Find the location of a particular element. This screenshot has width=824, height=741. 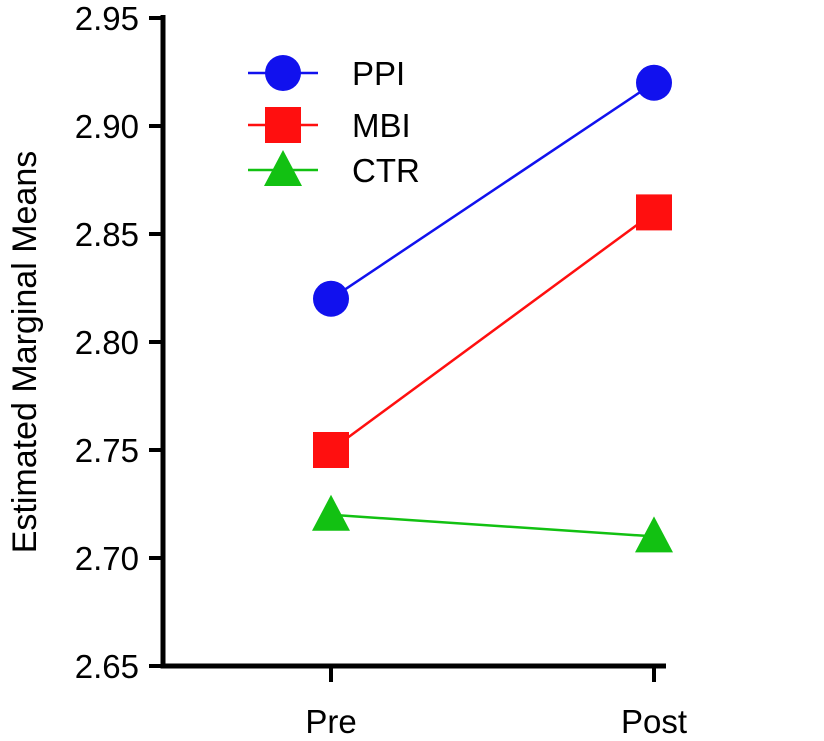

legend-label: CTR is located at coordinates (386, 170).